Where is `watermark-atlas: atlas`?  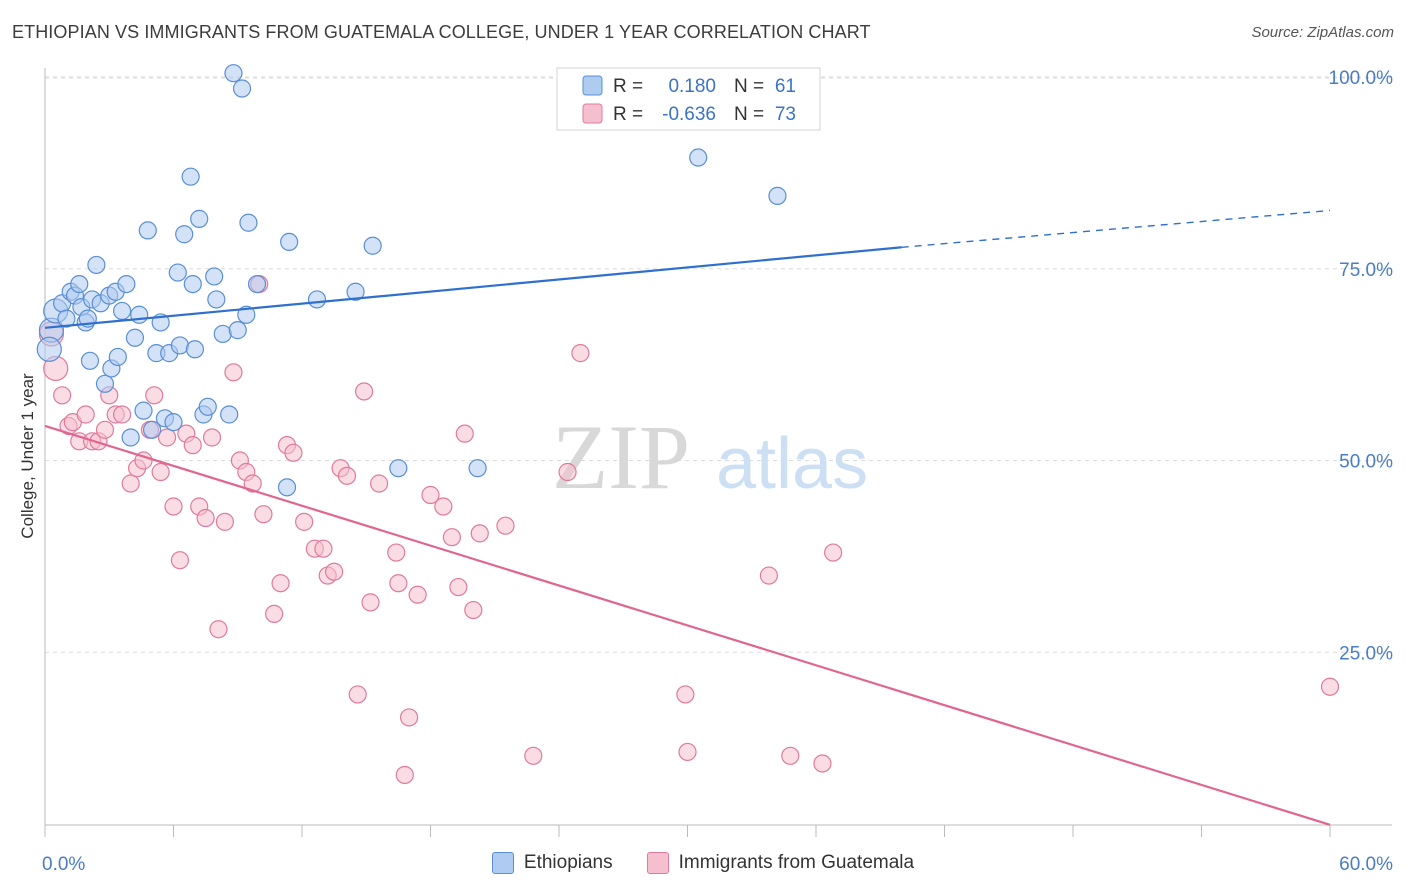 watermark-atlas: atlas is located at coordinates (792, 464).